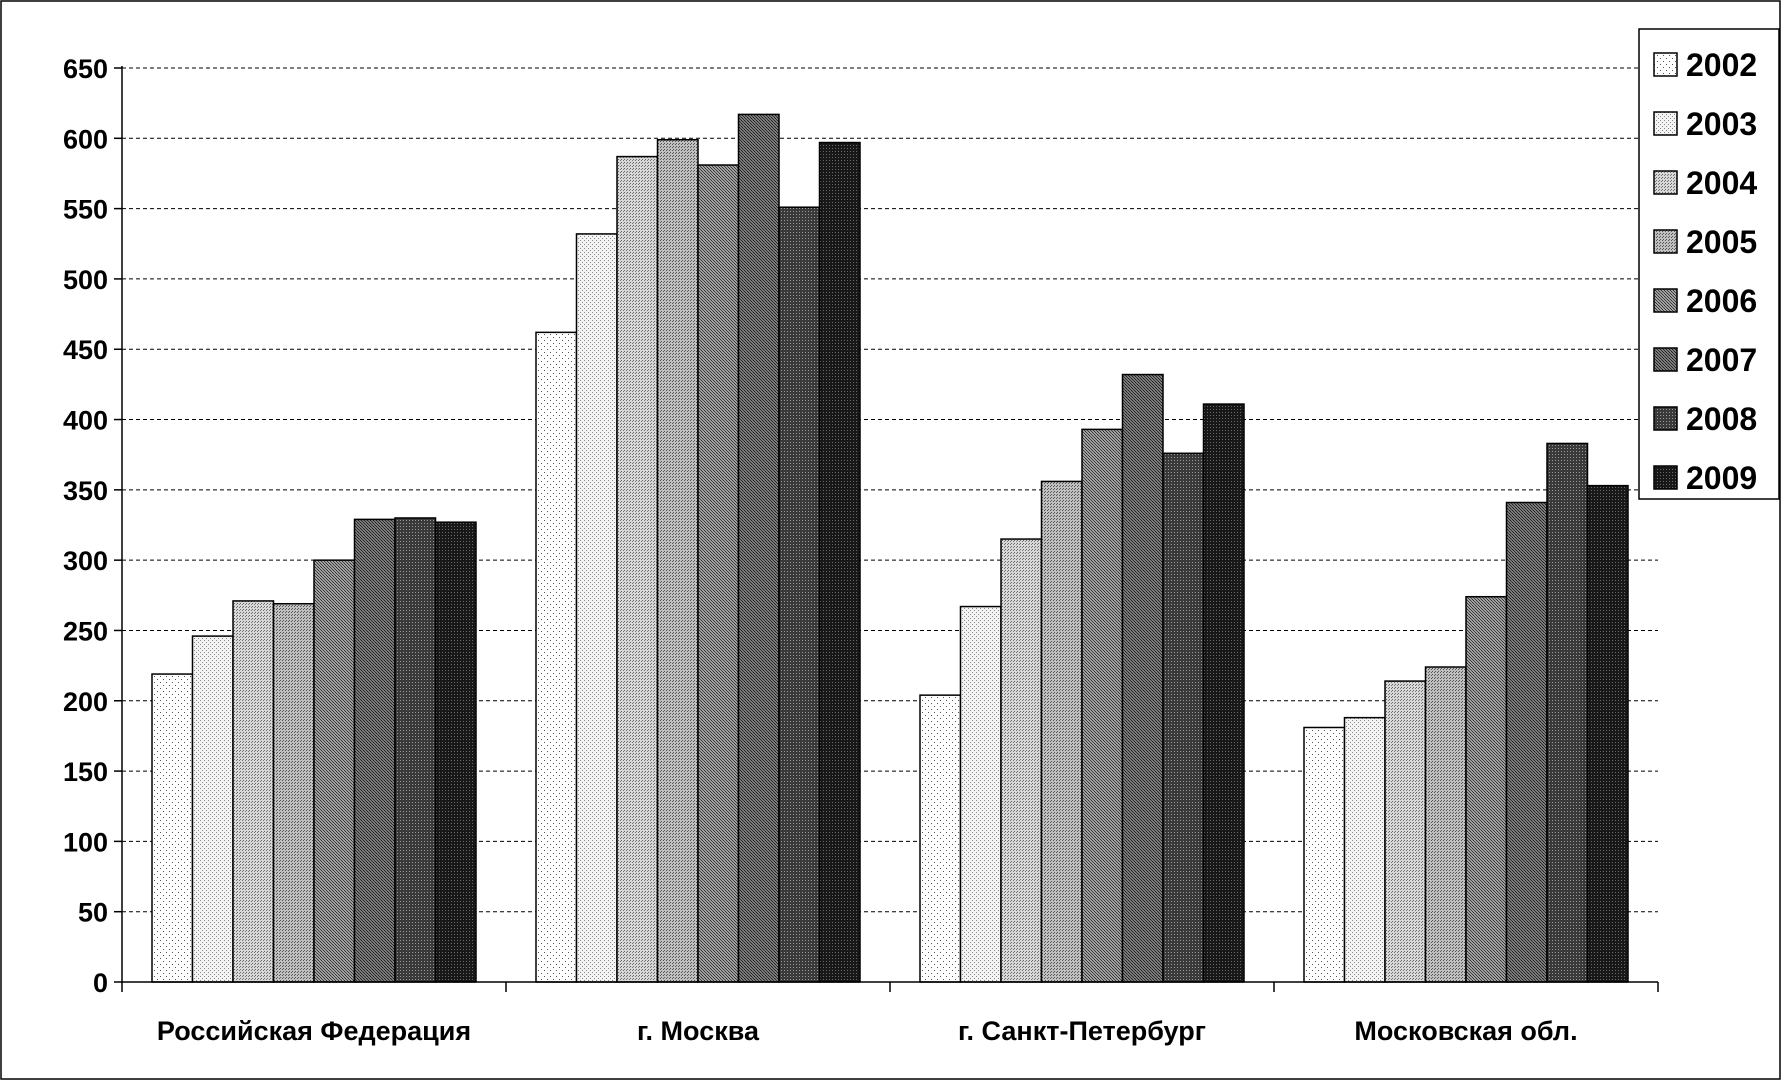 The height and width of the screenshot is (1080, 1781). Describe the element at coordinates (85, 561) in the screenshot. I see `y-tick-label: 300` at that location.